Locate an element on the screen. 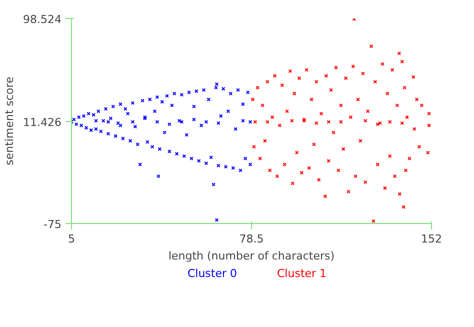  y-tick-label: -75 is located at coordinates (53, 224).